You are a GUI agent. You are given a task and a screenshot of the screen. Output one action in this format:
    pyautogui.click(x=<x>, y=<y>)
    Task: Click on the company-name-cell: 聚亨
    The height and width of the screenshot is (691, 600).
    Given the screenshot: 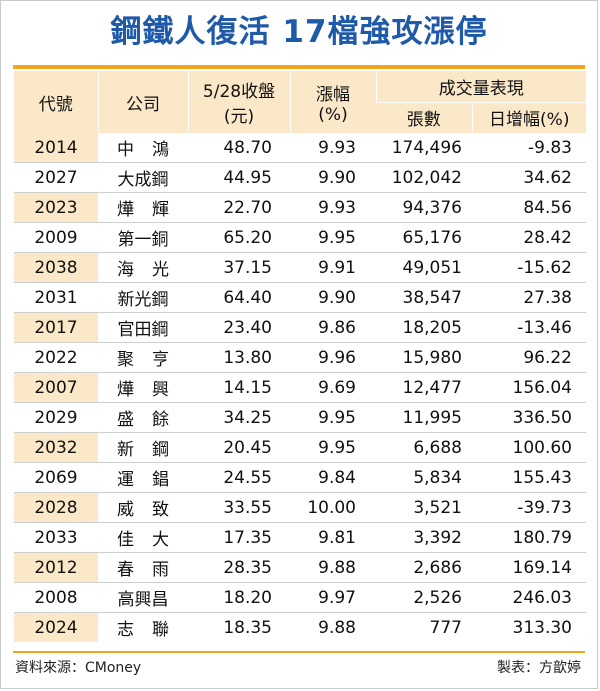 What is the action you would take?
    pyautogui.click(x=143, y=357)
    